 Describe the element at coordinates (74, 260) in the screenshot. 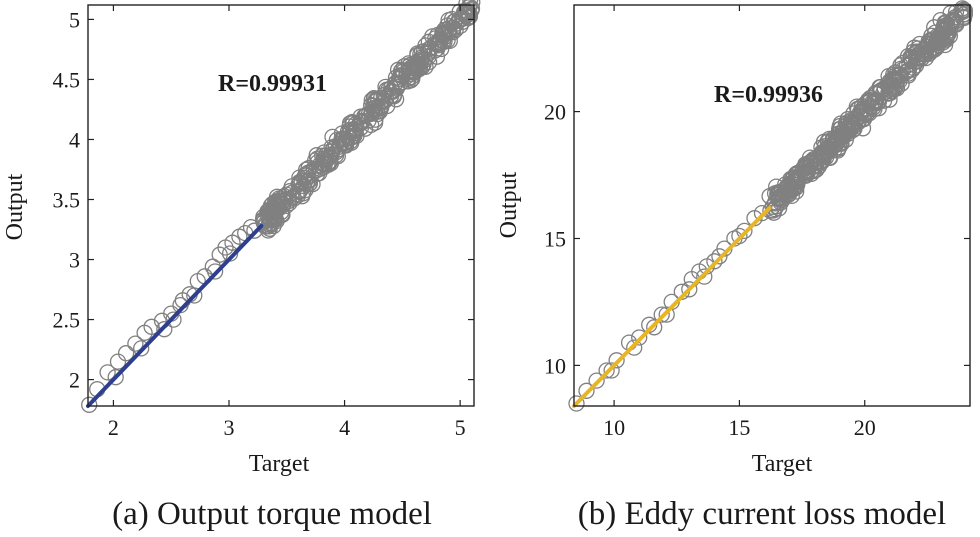

I see `y-tick-label: 3` at that location.